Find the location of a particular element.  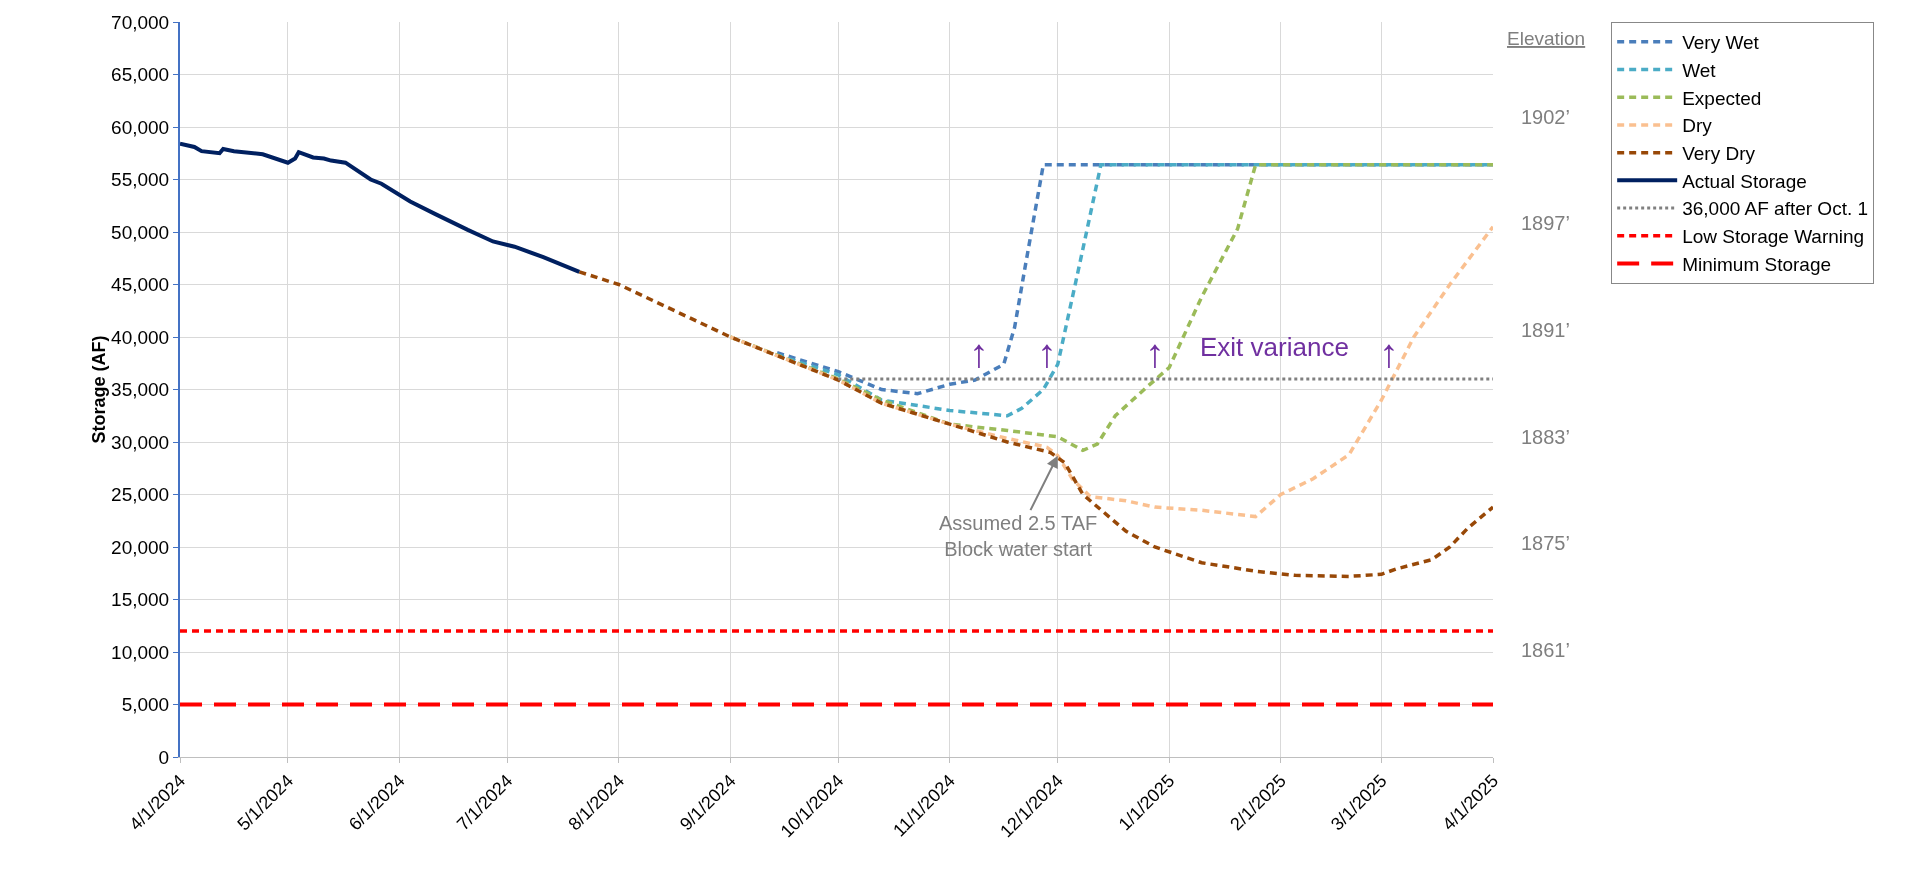

legend-label: Minimum Storage is located at coordinates (1757, 264).